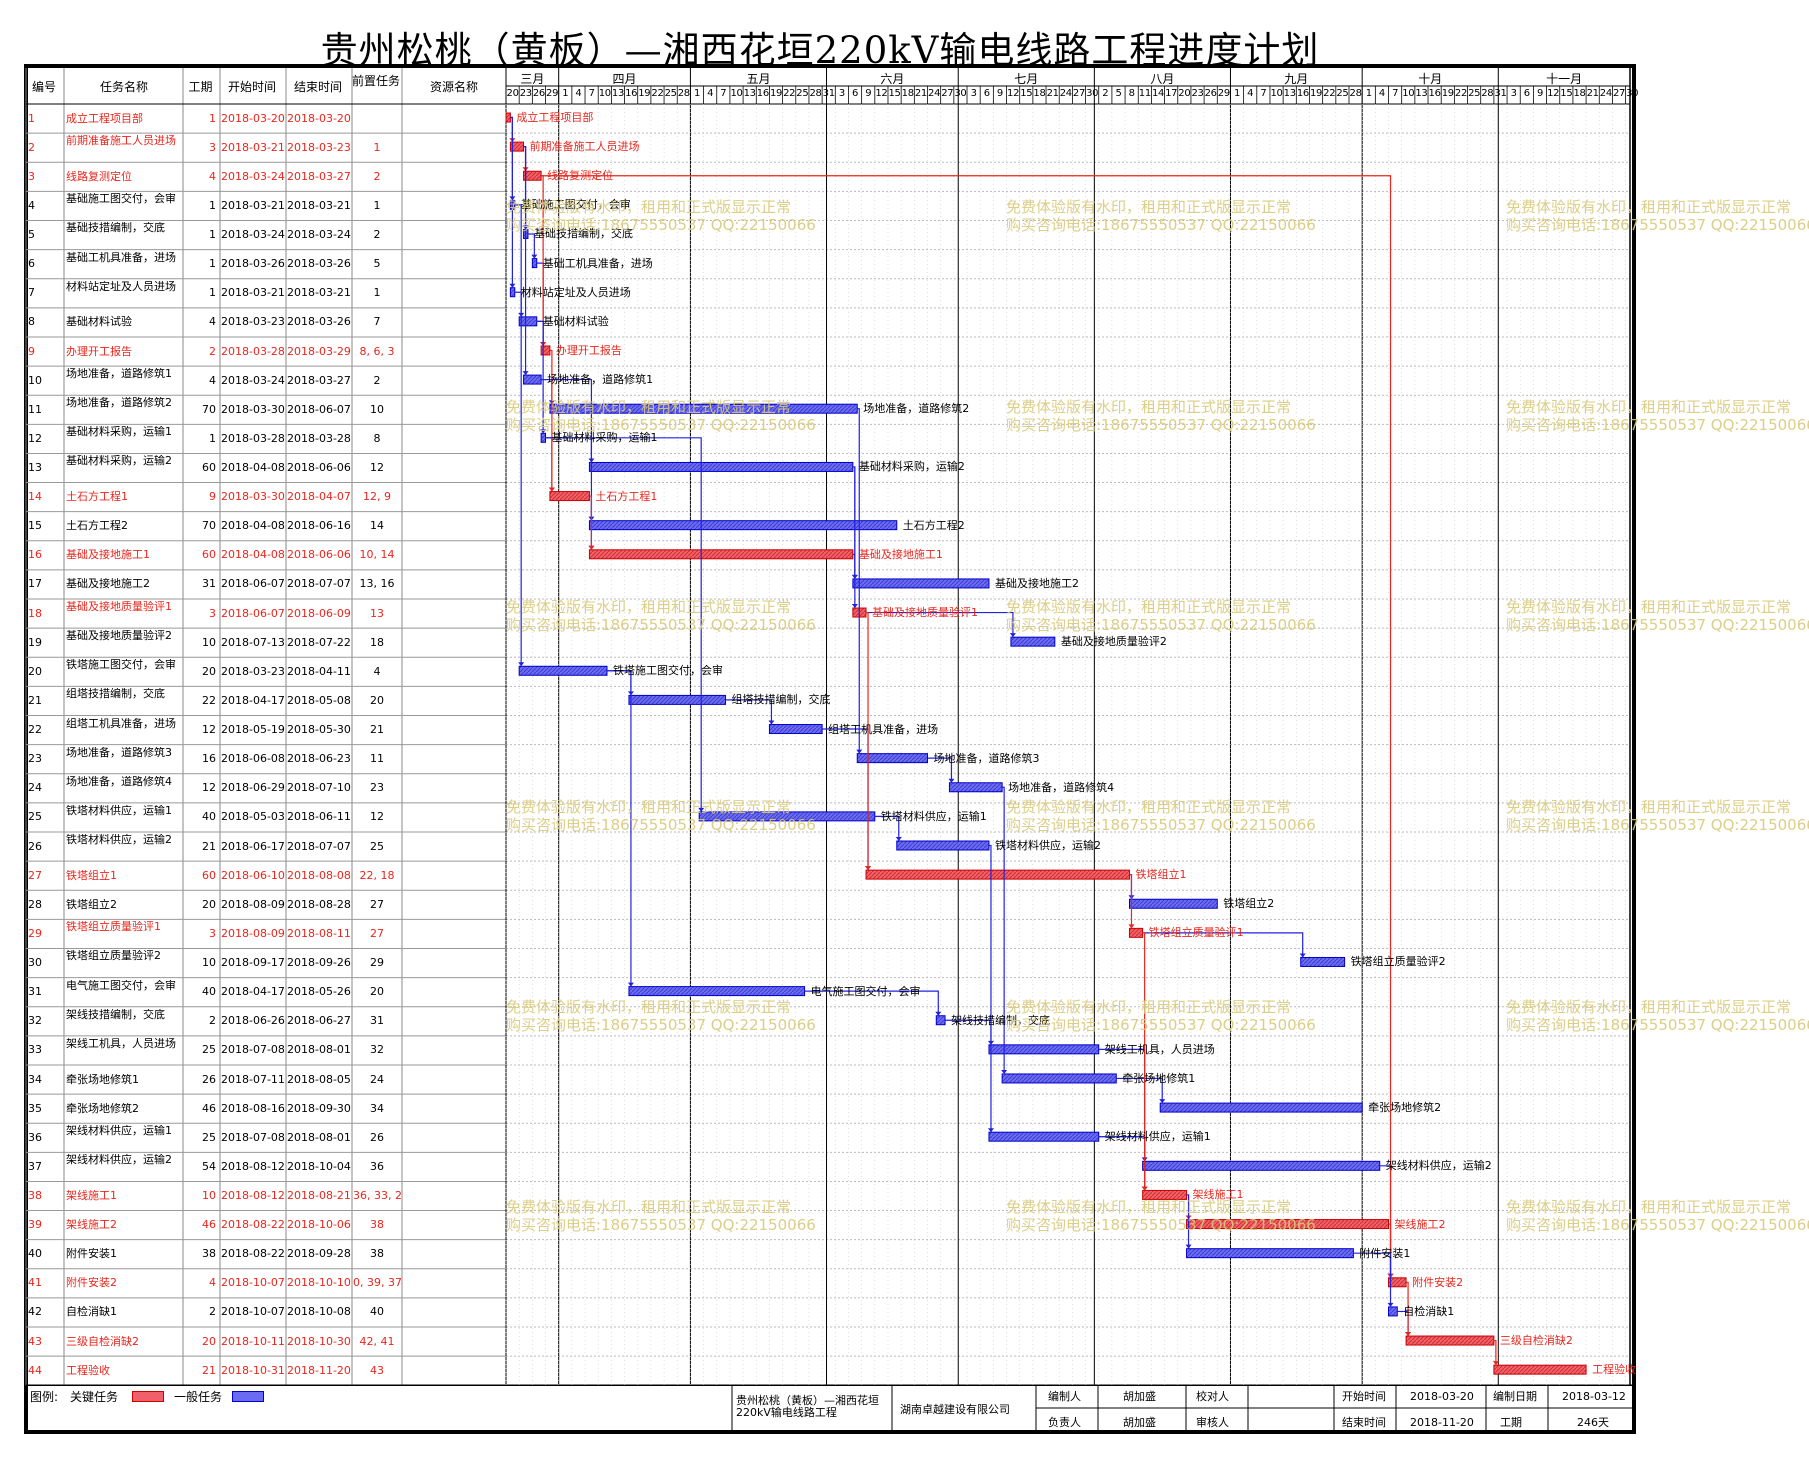 This screenshot has height=1459, width=1809. Describe the element at coordinates (933, 816) in the screenshot. I see `bar-label: 铁塔材料供应，运输1` at that location.